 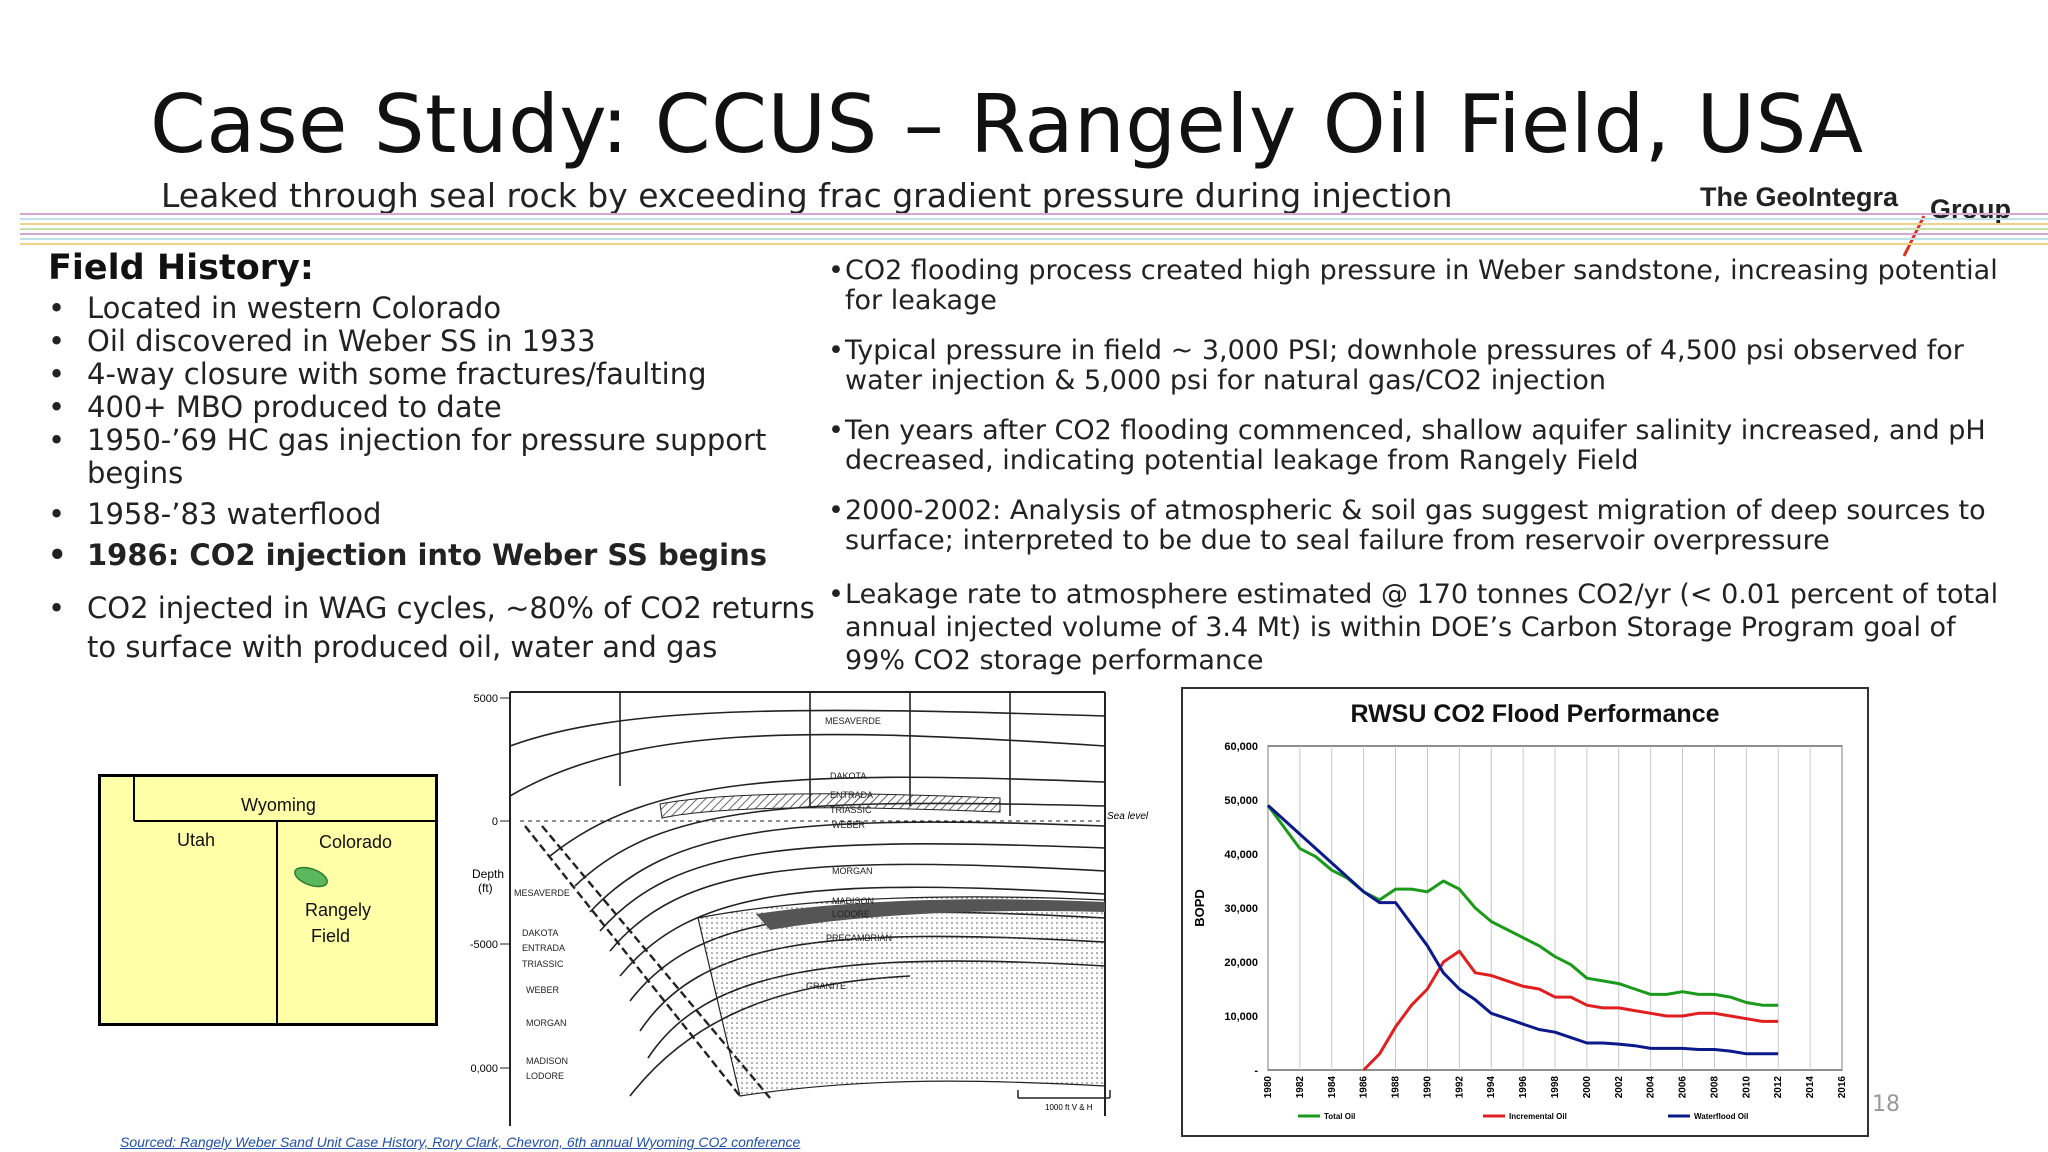 I want to click on series-line-waterflood-oil, so click(x=1522, y=930).